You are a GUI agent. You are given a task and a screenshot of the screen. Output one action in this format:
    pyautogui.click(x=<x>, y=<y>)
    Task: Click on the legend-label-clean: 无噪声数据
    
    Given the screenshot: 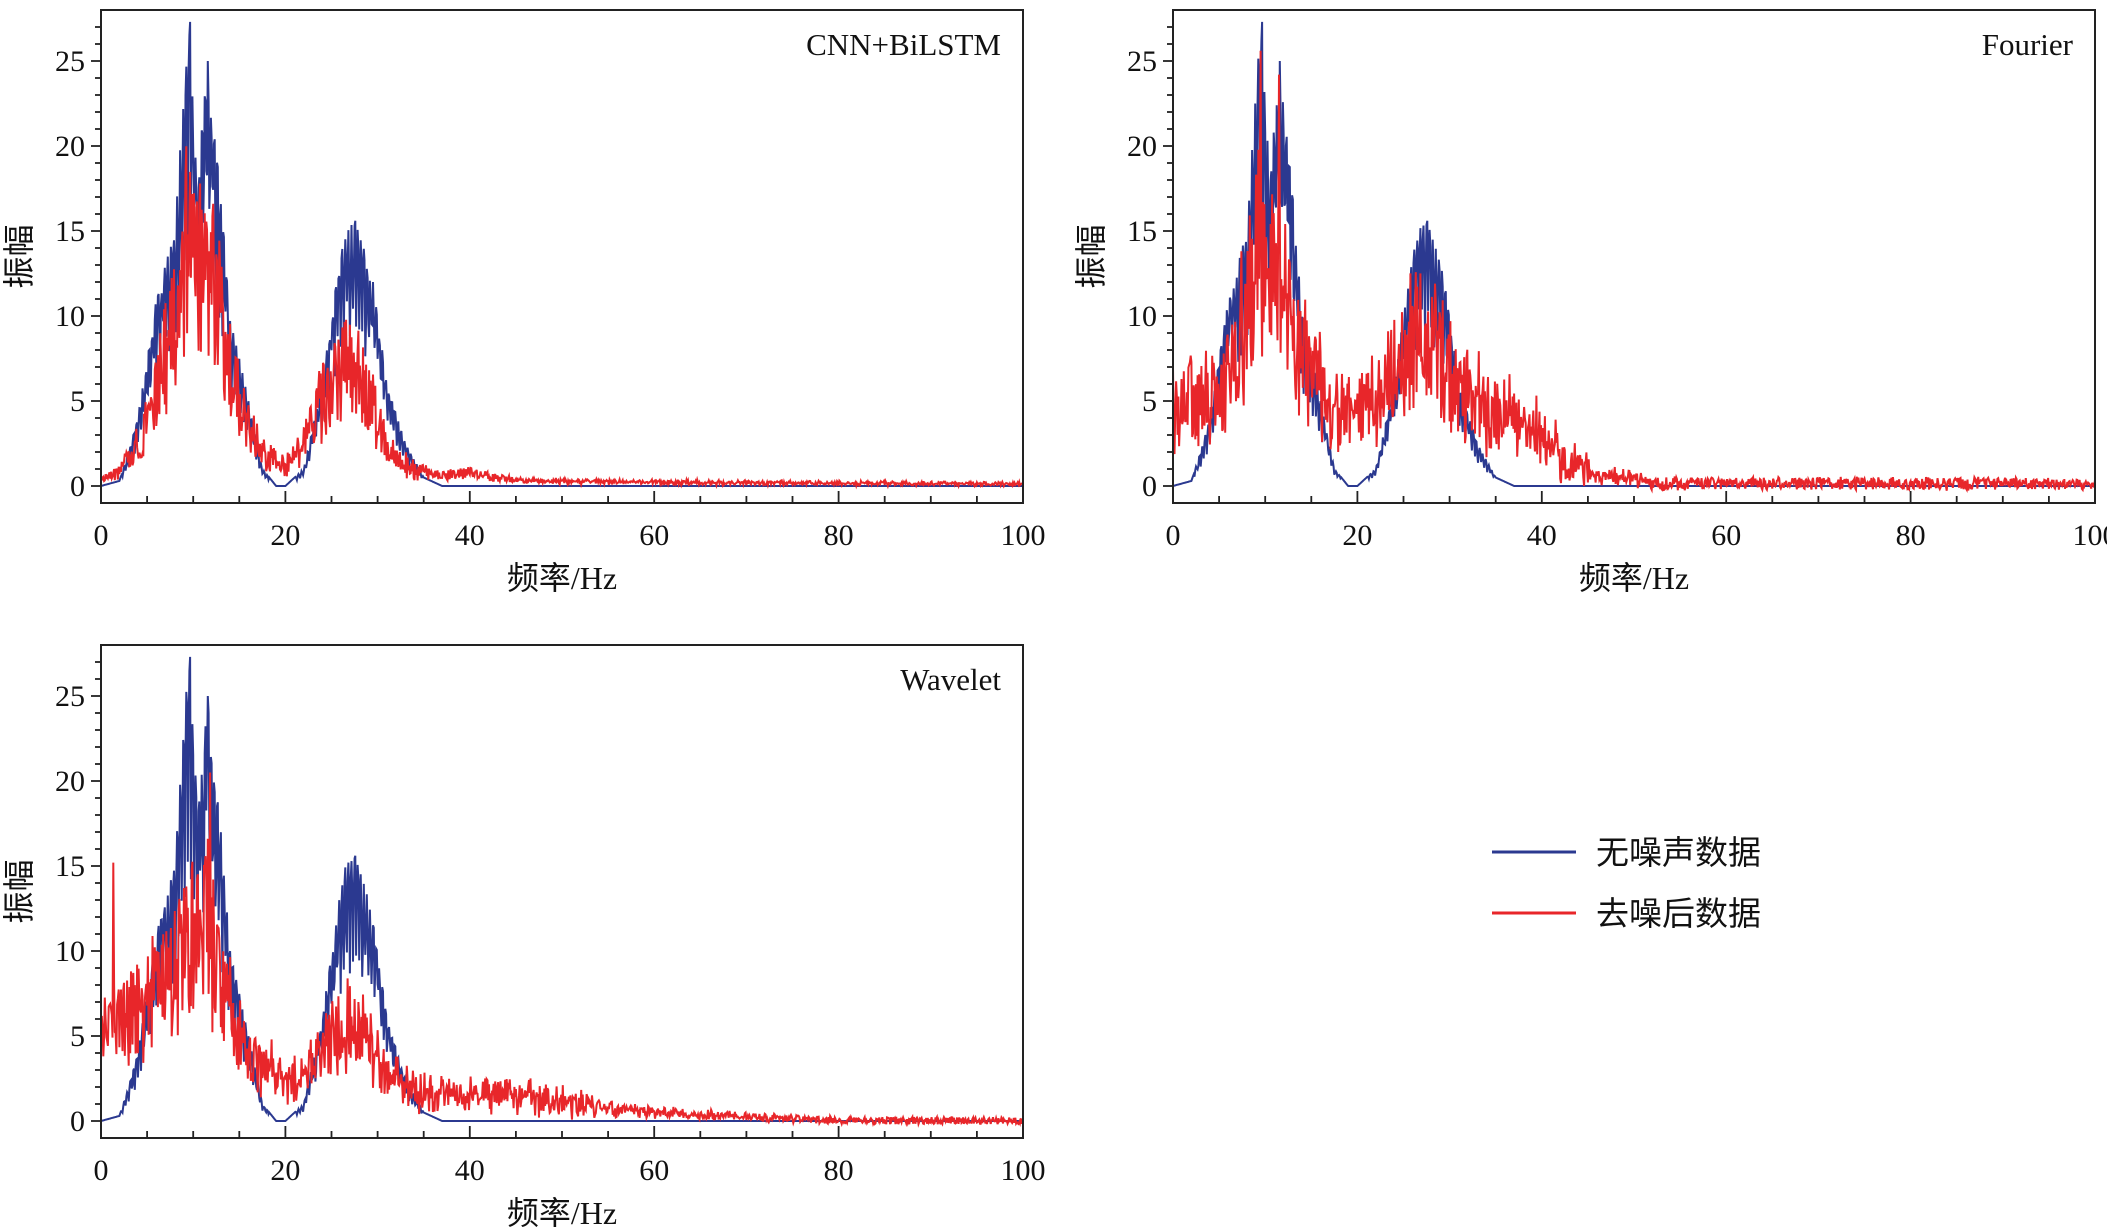 What is the action you would take?
    pyautogui.click(x=1678, y=853)
    